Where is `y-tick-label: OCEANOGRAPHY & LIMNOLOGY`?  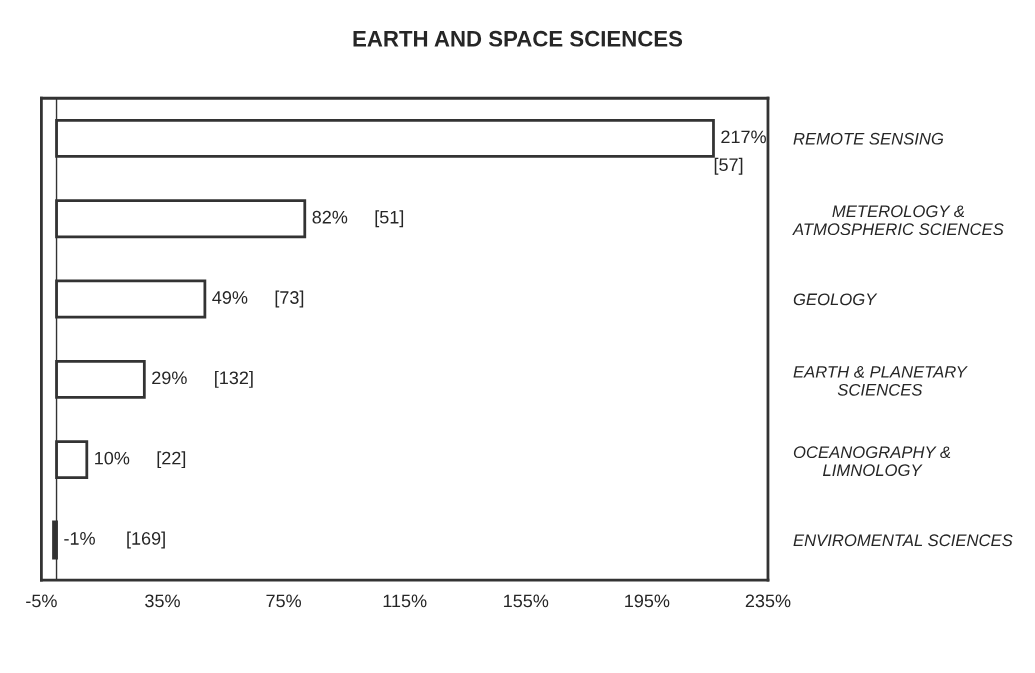
y-tick-label: OCEANOGRAPHY & LIMNOLOGY is located at coordinates (872, 461).